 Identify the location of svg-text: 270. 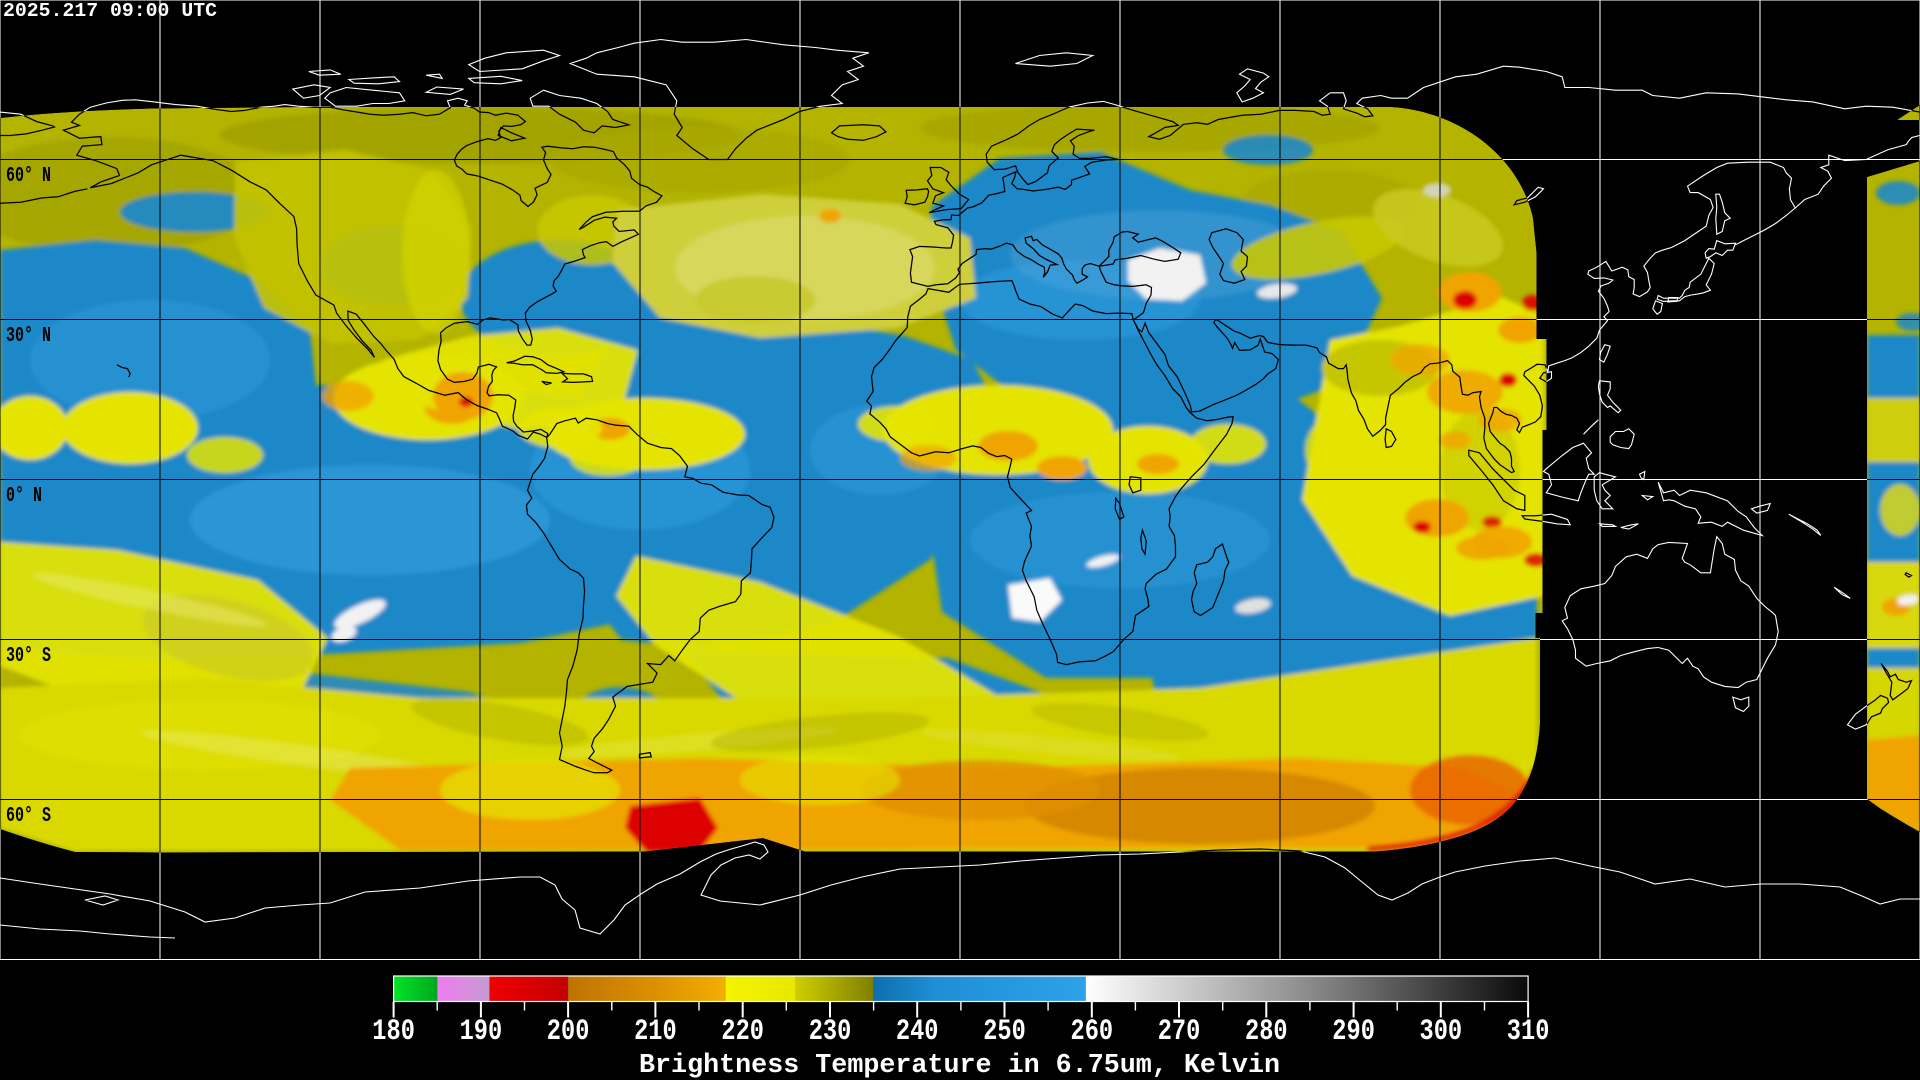
(1179, 1032).